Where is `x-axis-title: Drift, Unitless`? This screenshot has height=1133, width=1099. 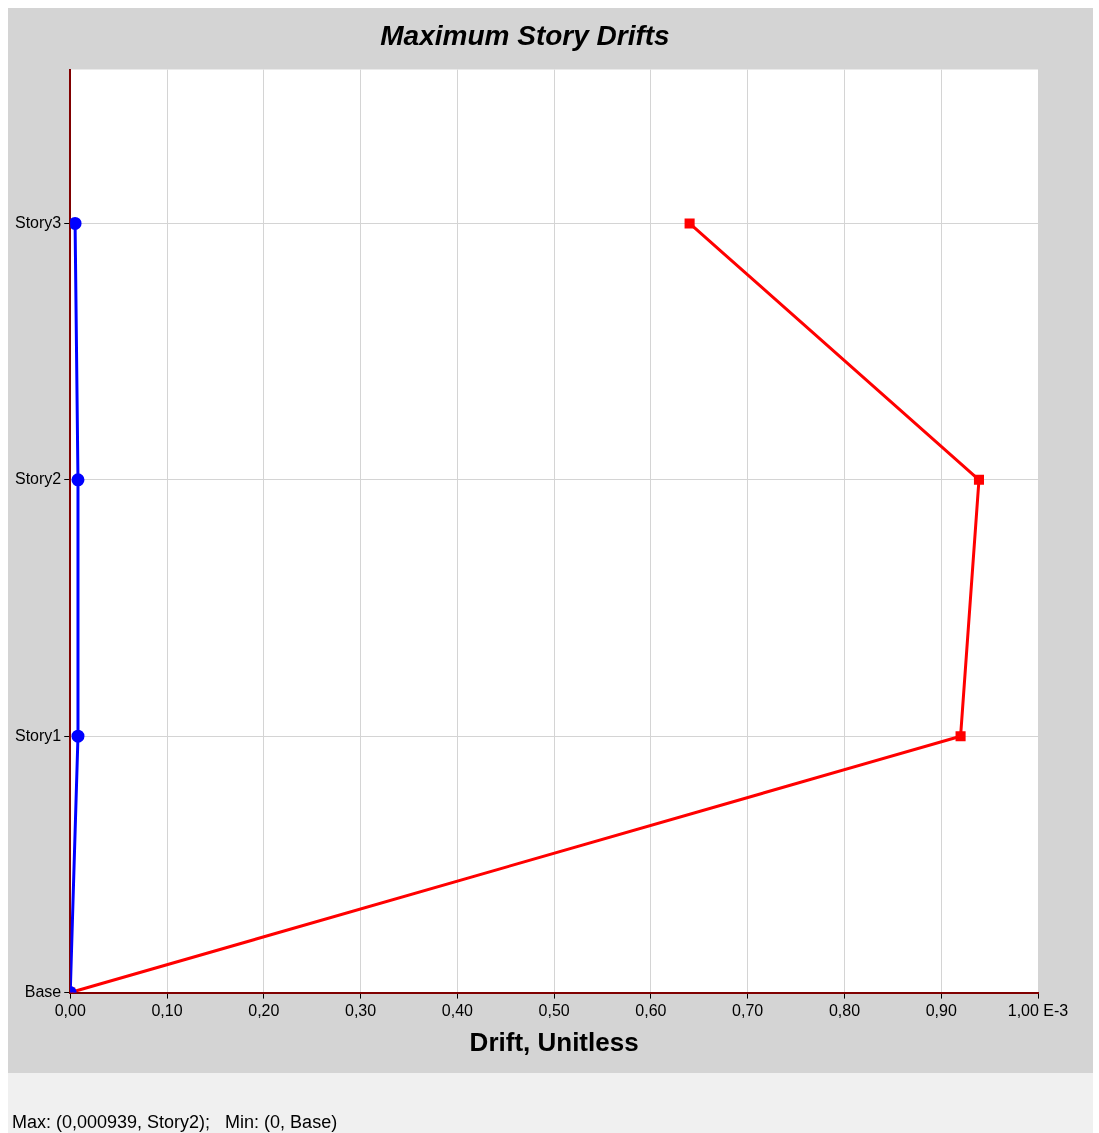 x-axis-title: Drift, Unitless is located at coordinates (554, 1041).